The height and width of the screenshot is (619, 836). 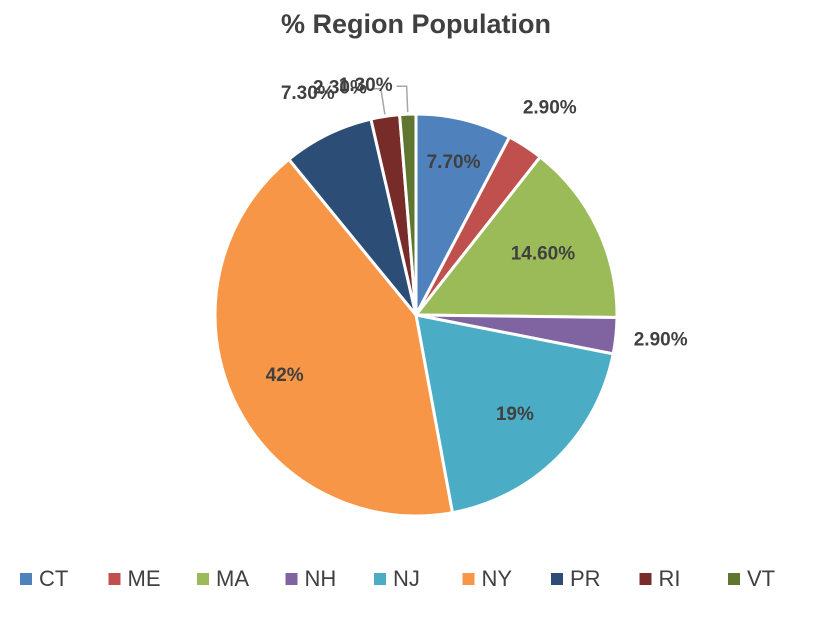 What do you see at coordinates (366, 85) in the screenshot?
I see `data-label: 1.30%` at bounding box center [366, 85].